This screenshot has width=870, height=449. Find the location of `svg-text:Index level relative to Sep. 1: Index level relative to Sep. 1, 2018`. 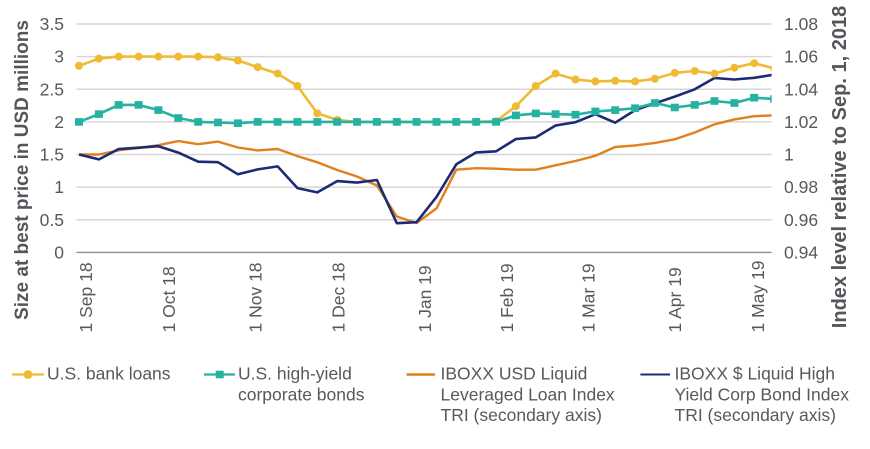

svg-text:Index level relative to Sep. 1: Index level relative to Sep. 1, 2018 is located at coordinates (840, 167).